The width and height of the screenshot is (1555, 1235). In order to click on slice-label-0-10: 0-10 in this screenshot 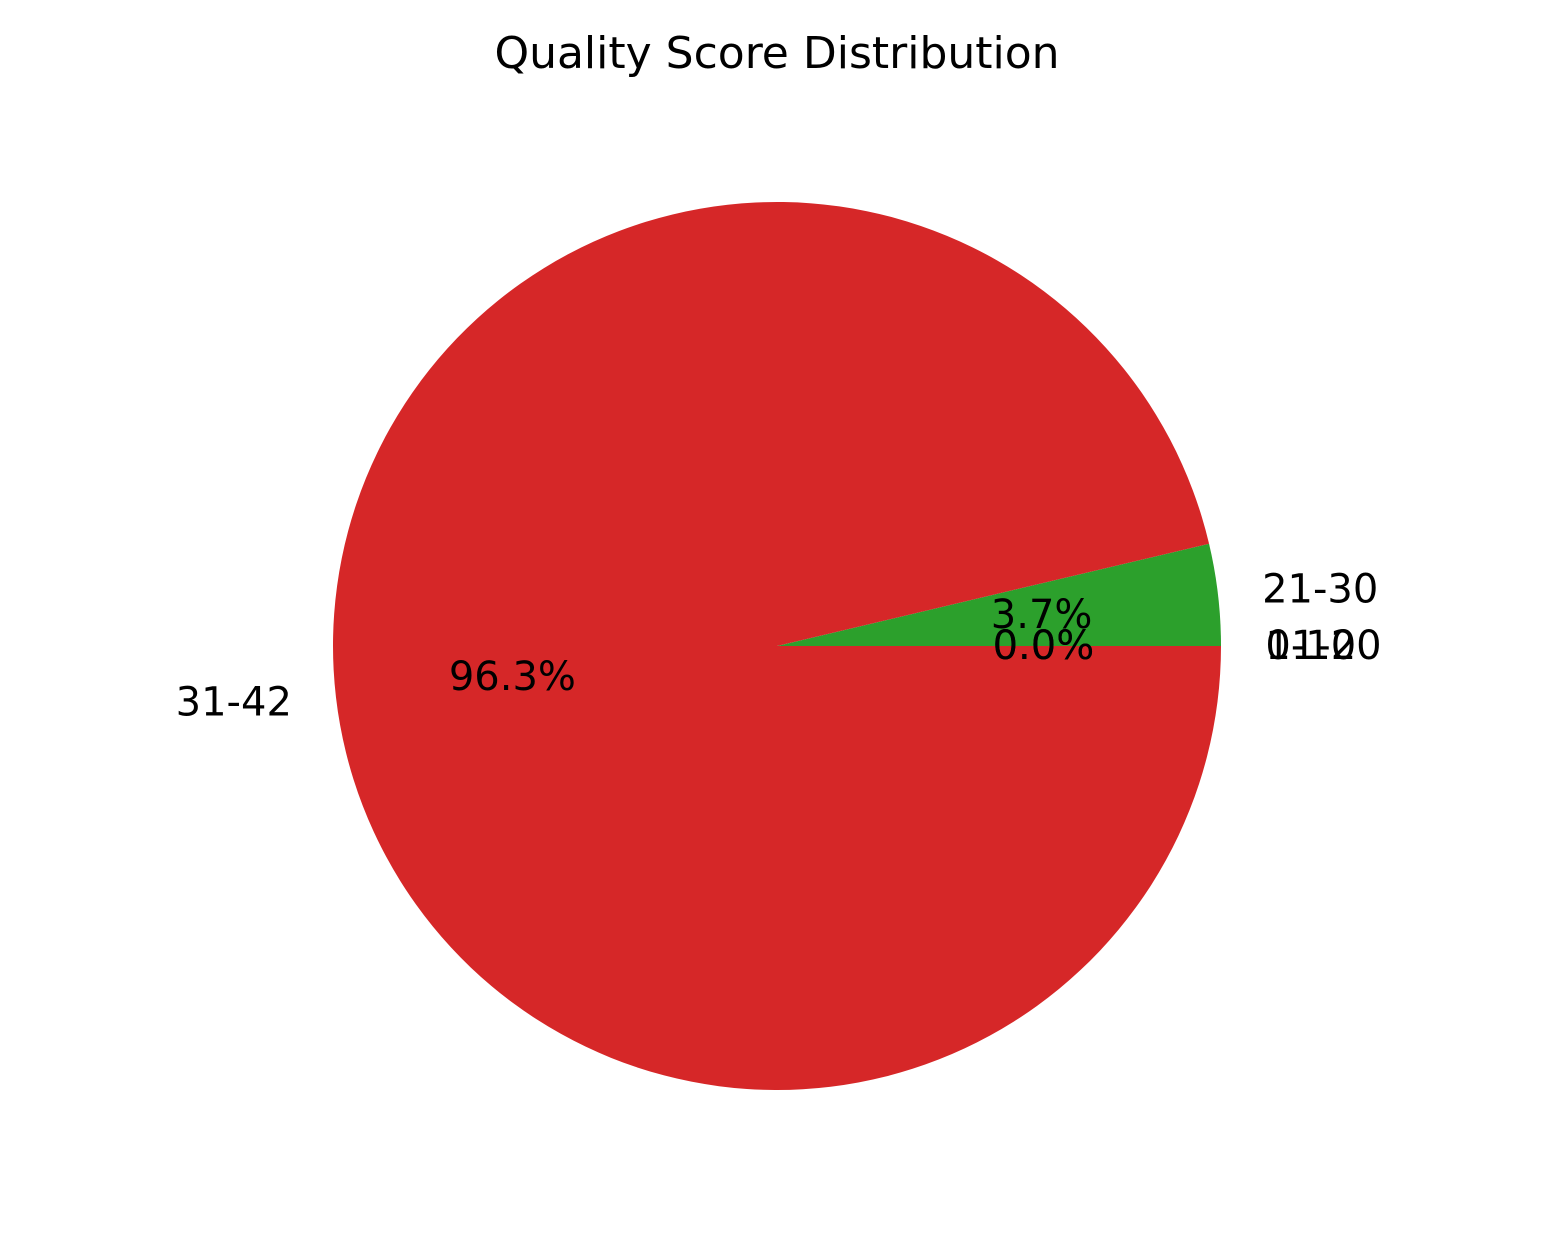, I will do `click(1310, 646)`.